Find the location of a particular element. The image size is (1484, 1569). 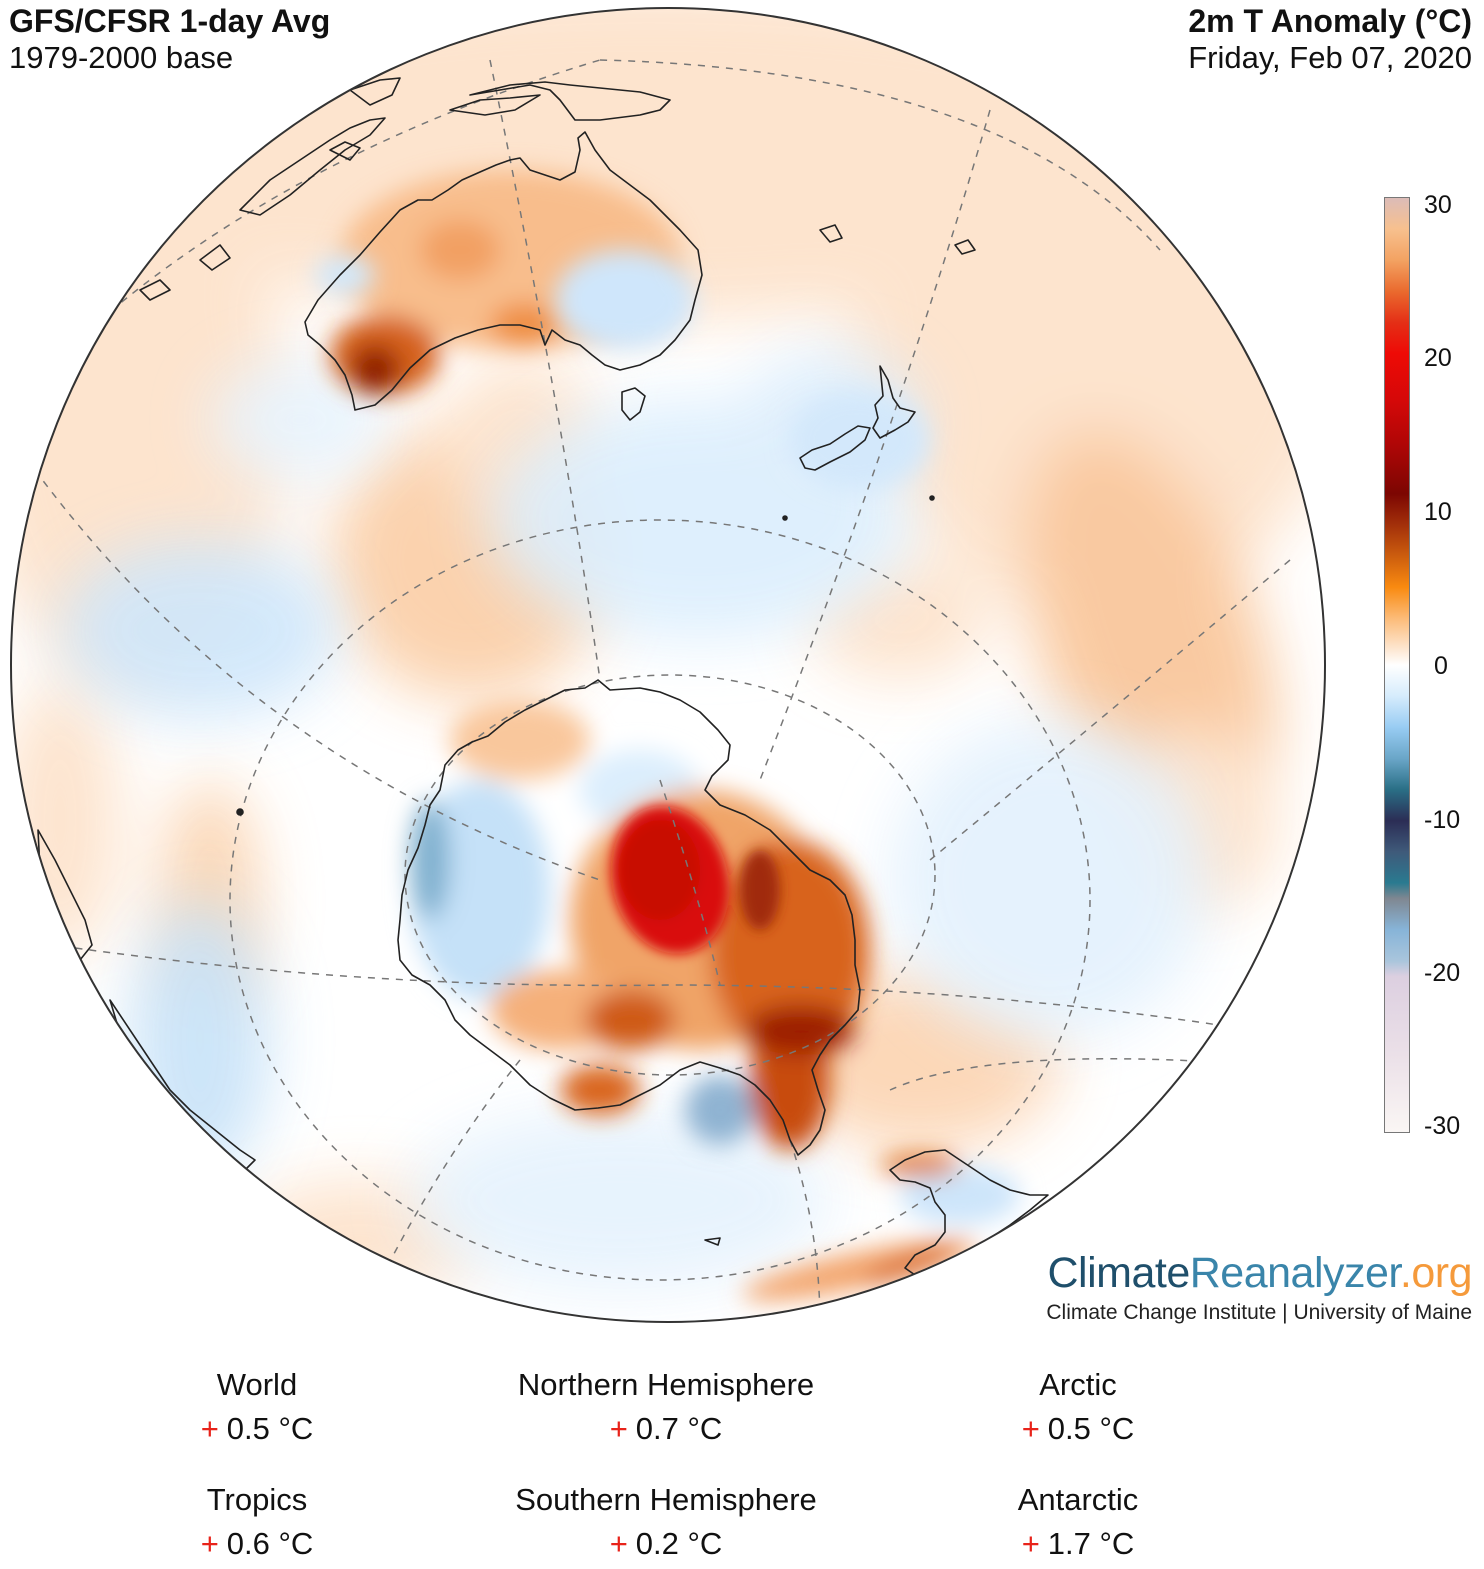

brand-part-reanalyzer: Reanalyzer is located at coordinates (1295, 1273).